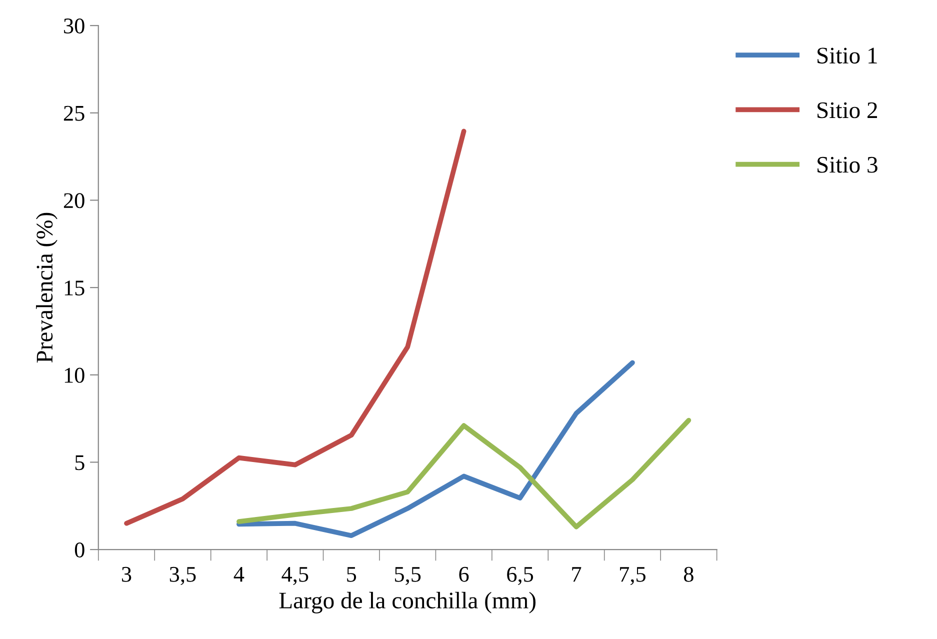 This screenshot has height=639, width=937. Describe the element at coordinates (847, 110) in the screenshot. I see `legend-label: Sitio 2` at that location.